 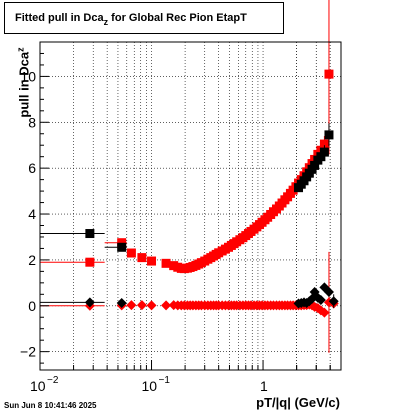 What do you see at coordinates (50, 405) in the screenshot?
I see `timestamp: Sun Jun 8 10:41:46 2025` at bounding box center [50, 405].